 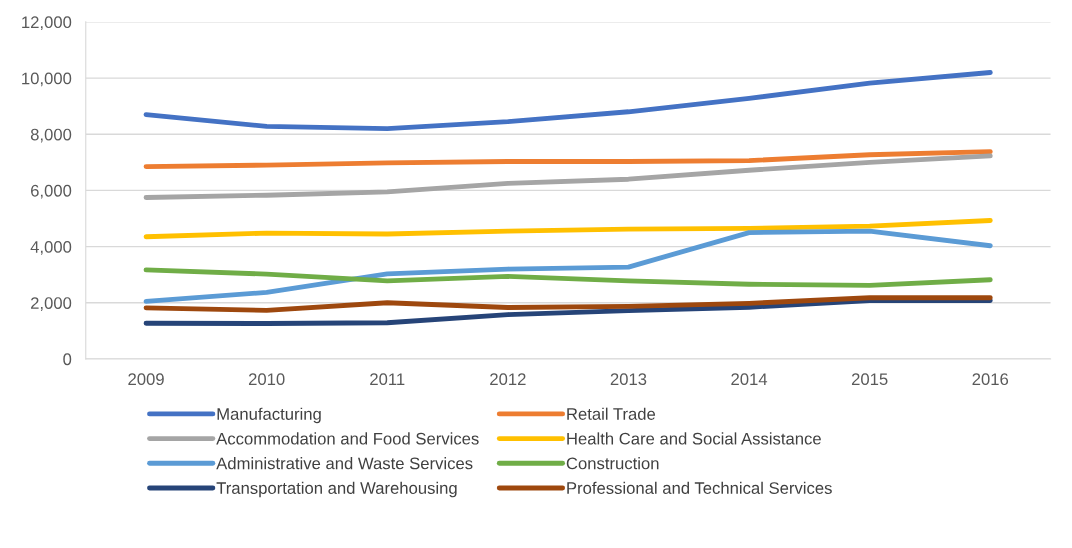 I want to click on legend-label: Retail Trade, so click(x=611, y=413).